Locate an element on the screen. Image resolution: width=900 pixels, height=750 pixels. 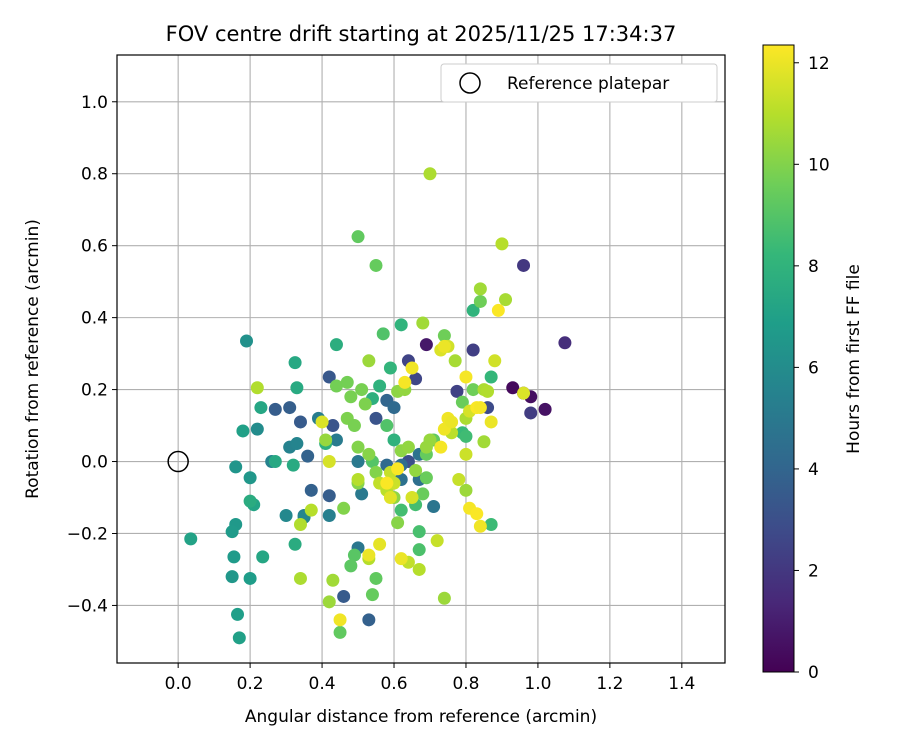
colorbar-ticks: 0 2 4 6 8 10 12 is located at coordinates (812, 368).